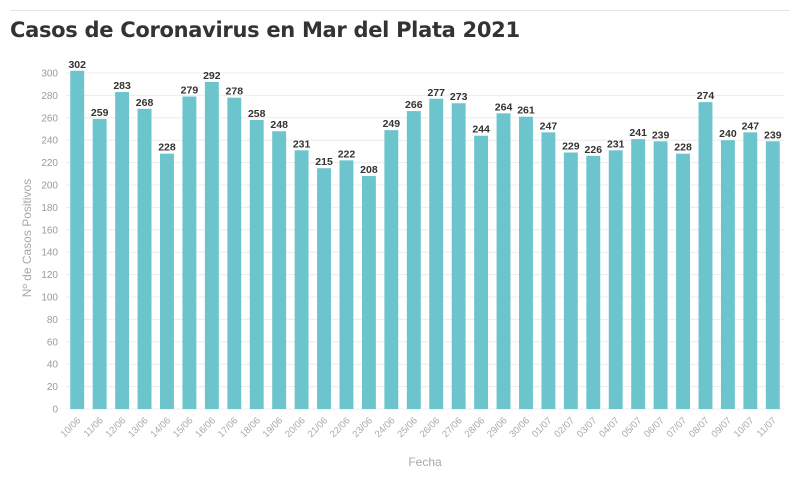  I want to click on x-tick-label: 17/06, so click(228, 427).